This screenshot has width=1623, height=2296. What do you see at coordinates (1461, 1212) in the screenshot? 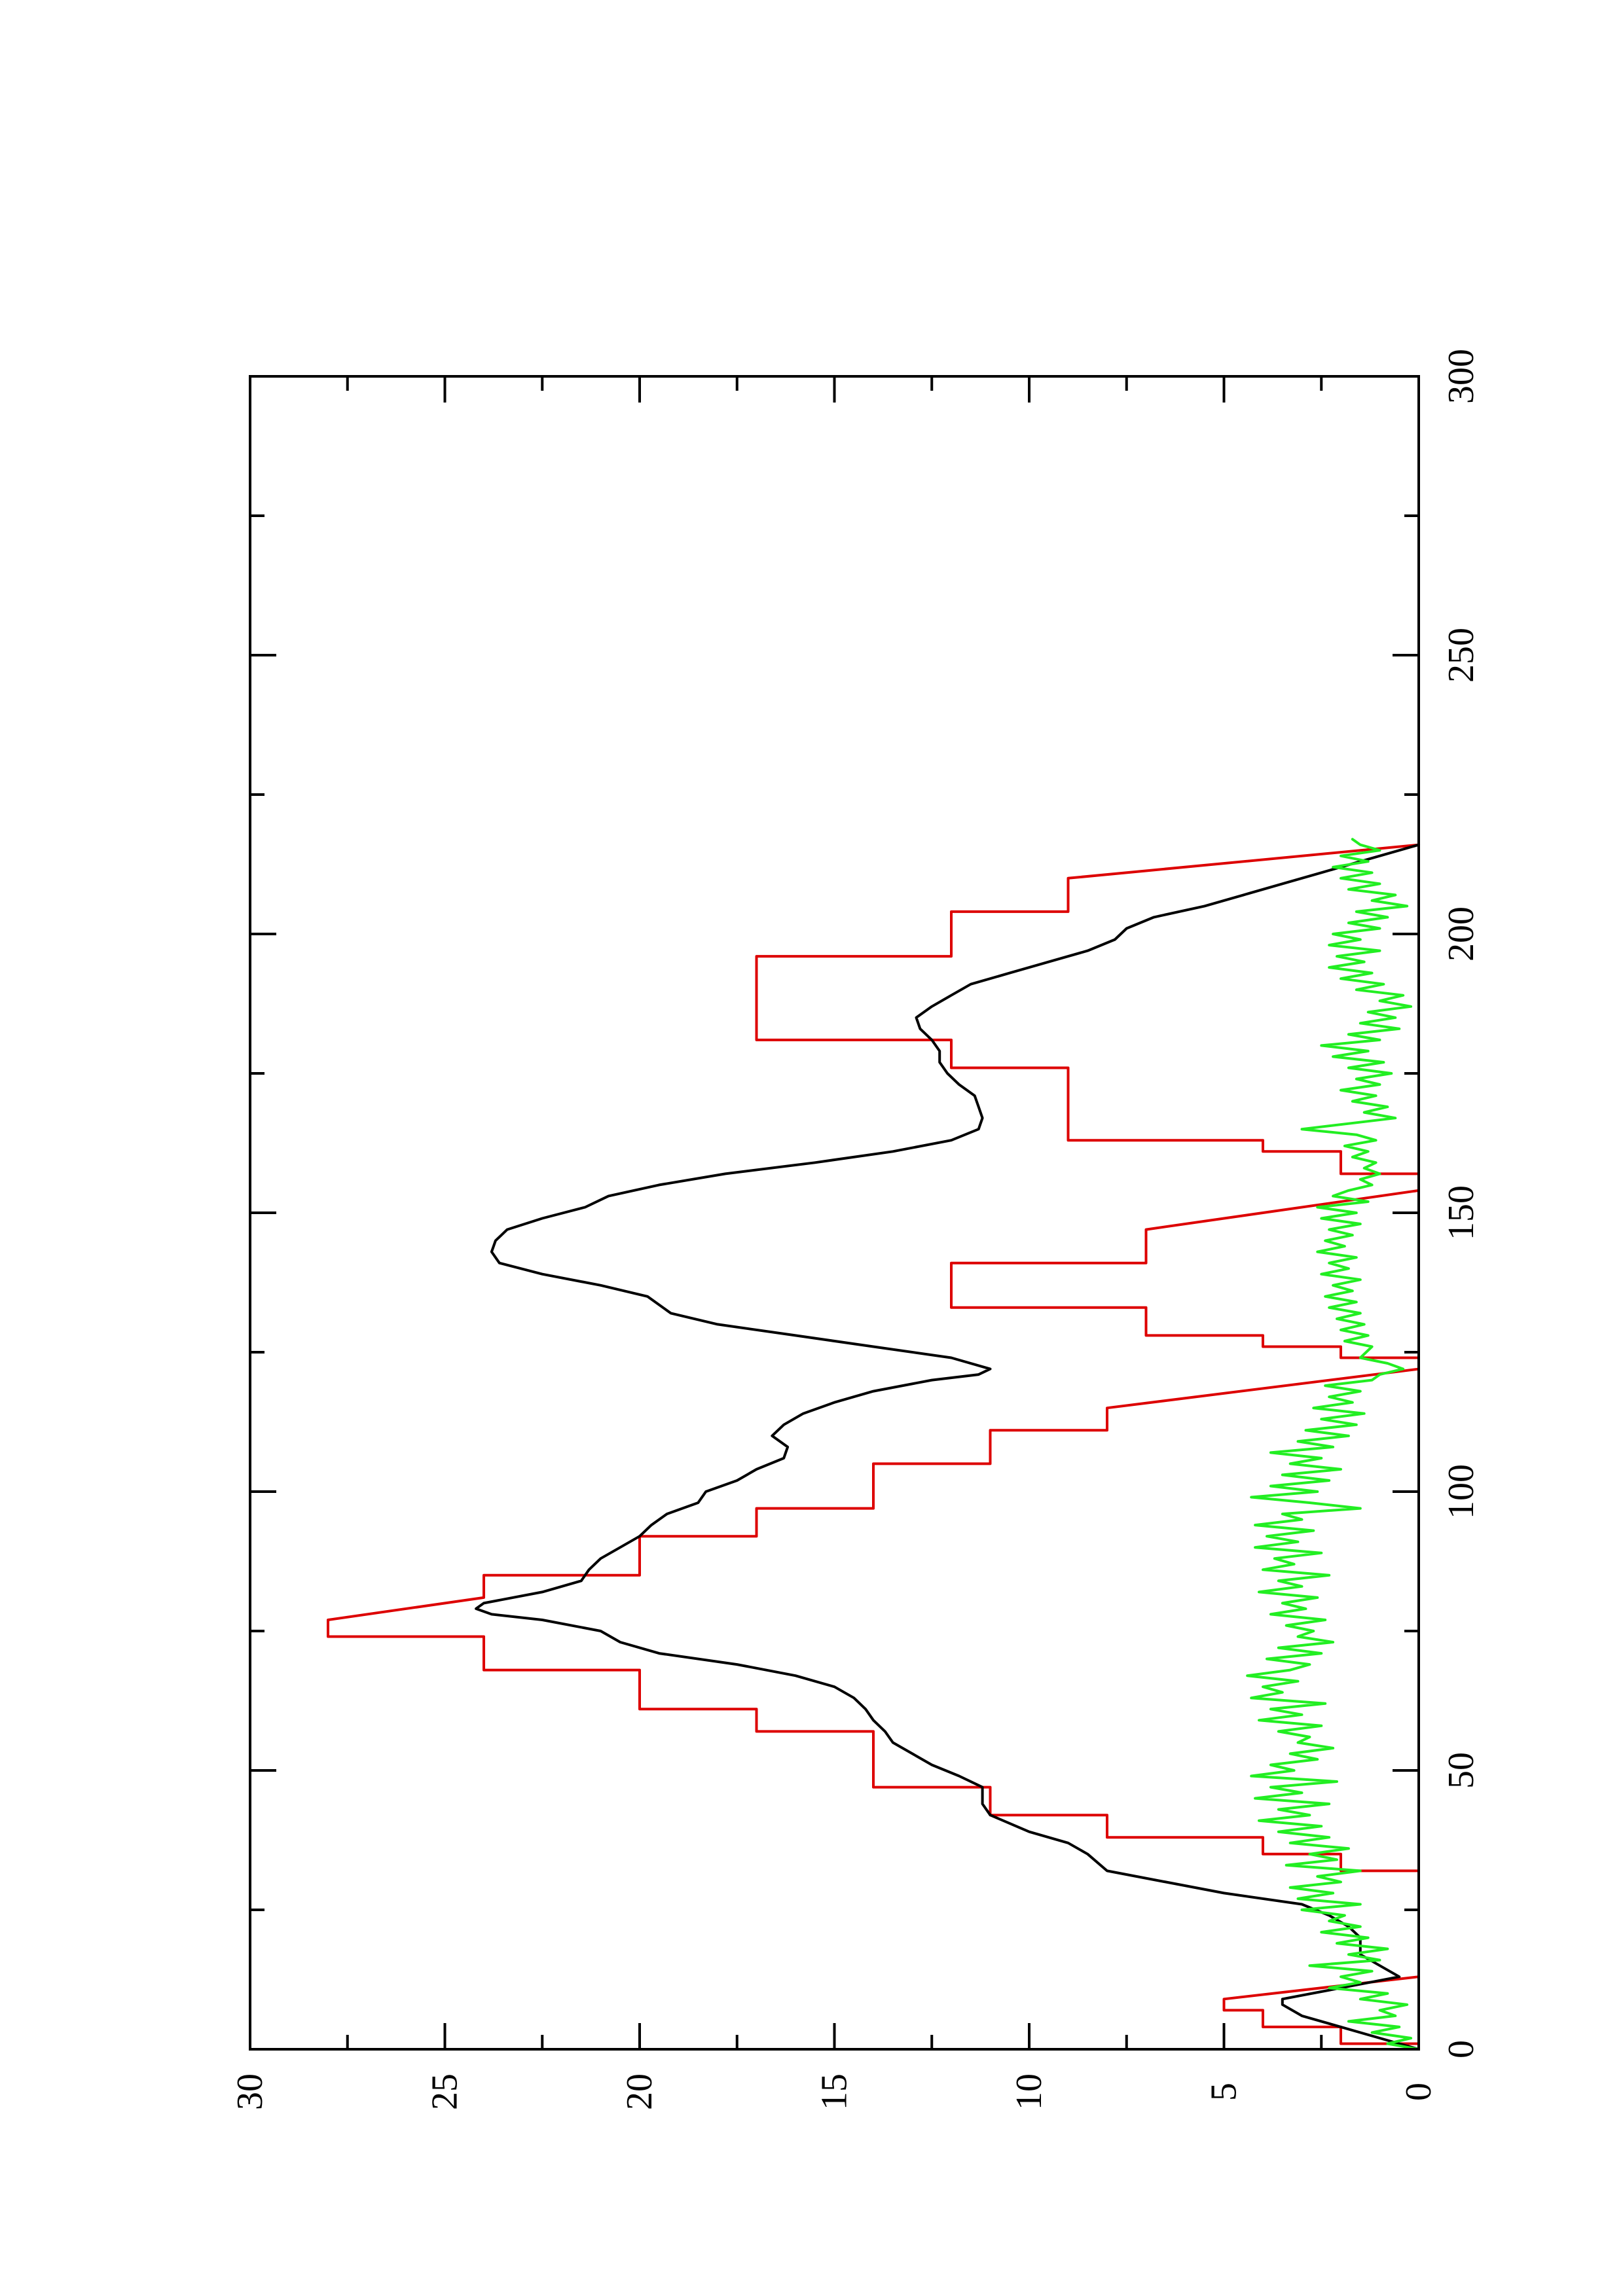
I see `x-tick-label: 150` at bounding box center [1461, 1212].